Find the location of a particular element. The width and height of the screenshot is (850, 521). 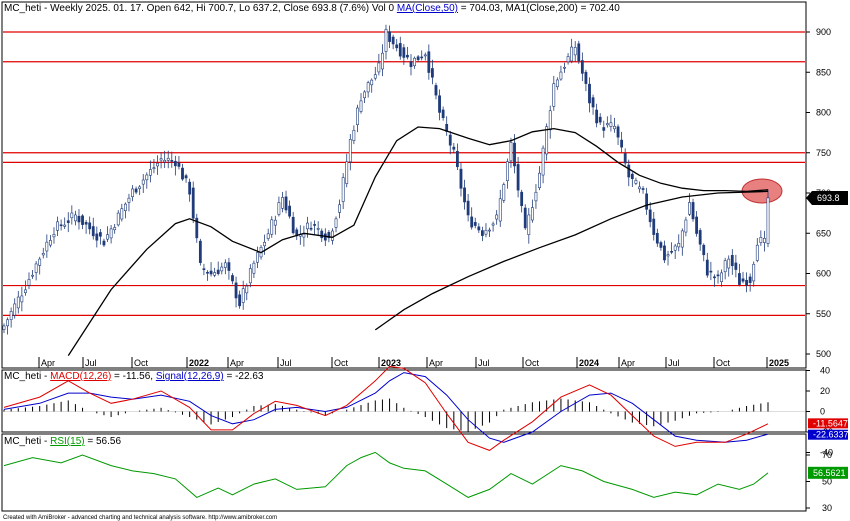

macd-tick-label: 20 is located at coordinates (825, 391).